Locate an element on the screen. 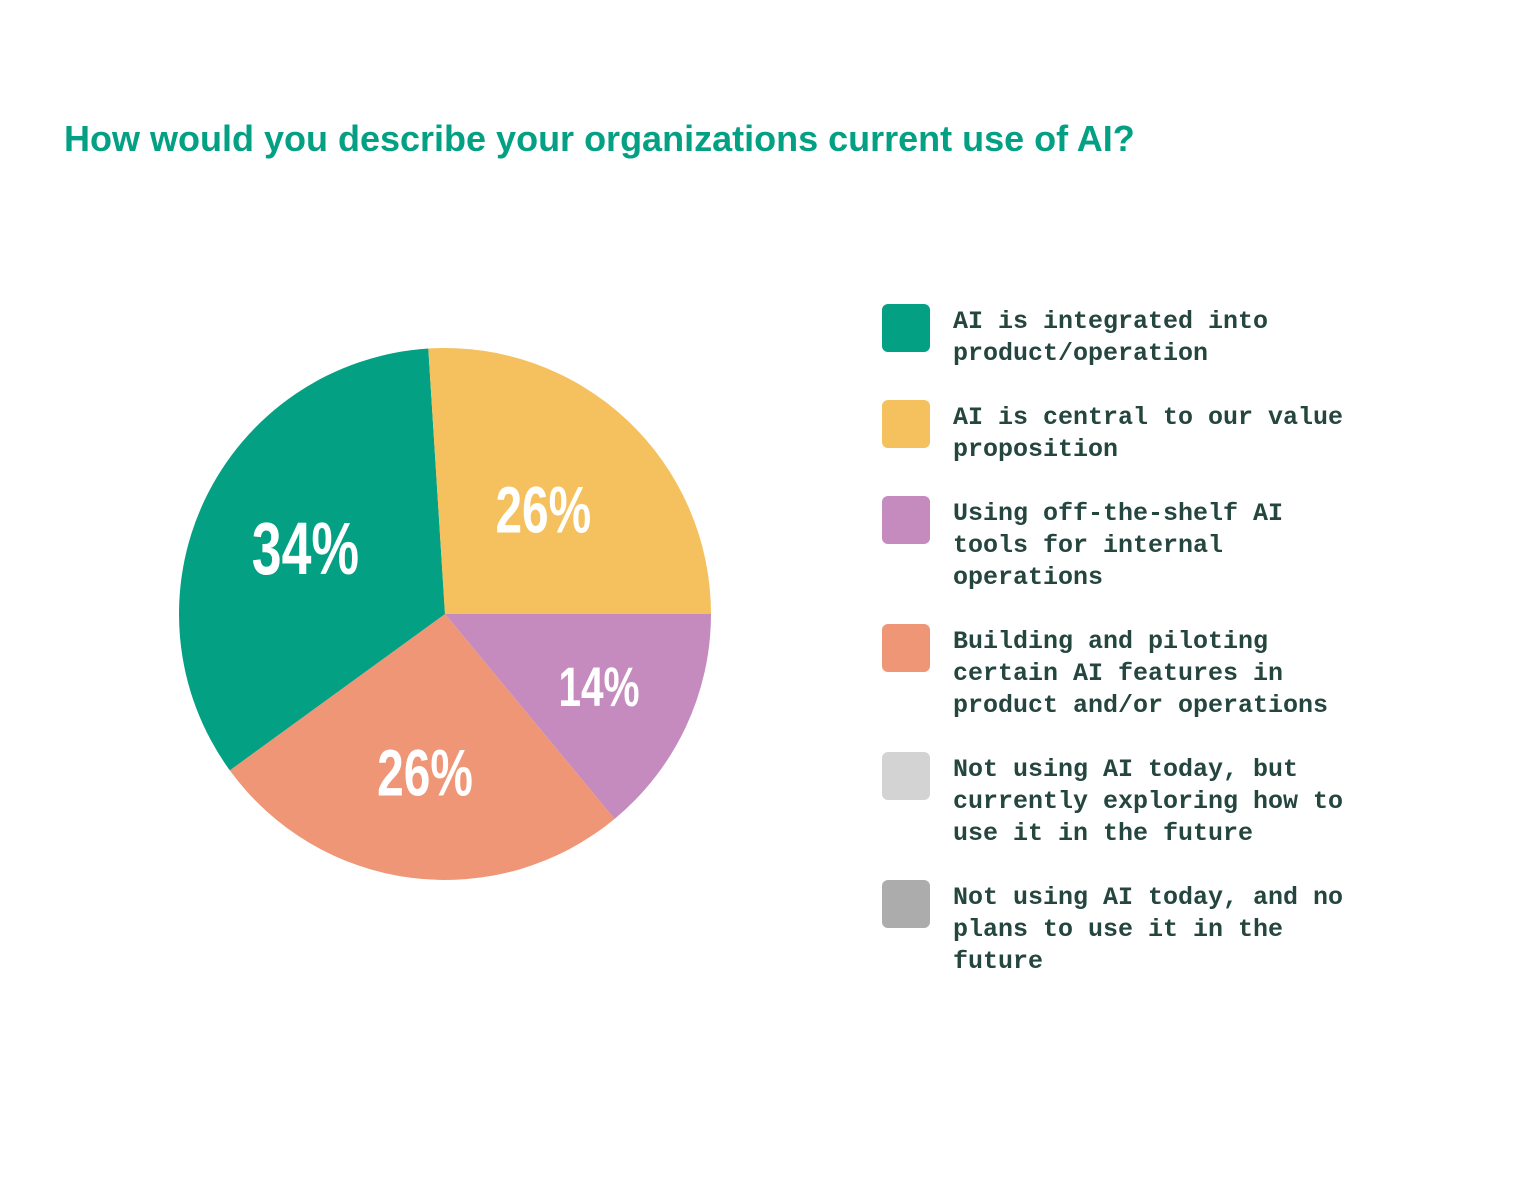 Image resolution: width=1528 pixels, height=1186 pixels. pie-slice-label-2: 14% is located at coordinates (598, 686).